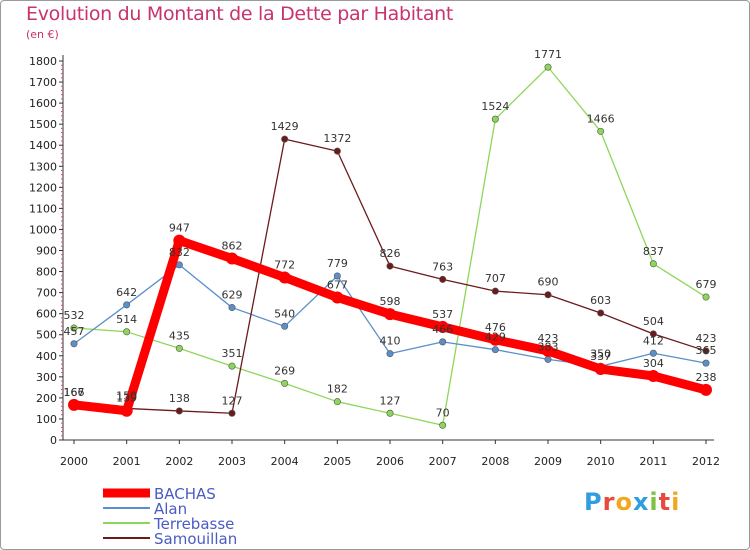  Describe the element at coordinates (127, 461) in the screenshot. I see `x-tick-label: 2001` at that location.